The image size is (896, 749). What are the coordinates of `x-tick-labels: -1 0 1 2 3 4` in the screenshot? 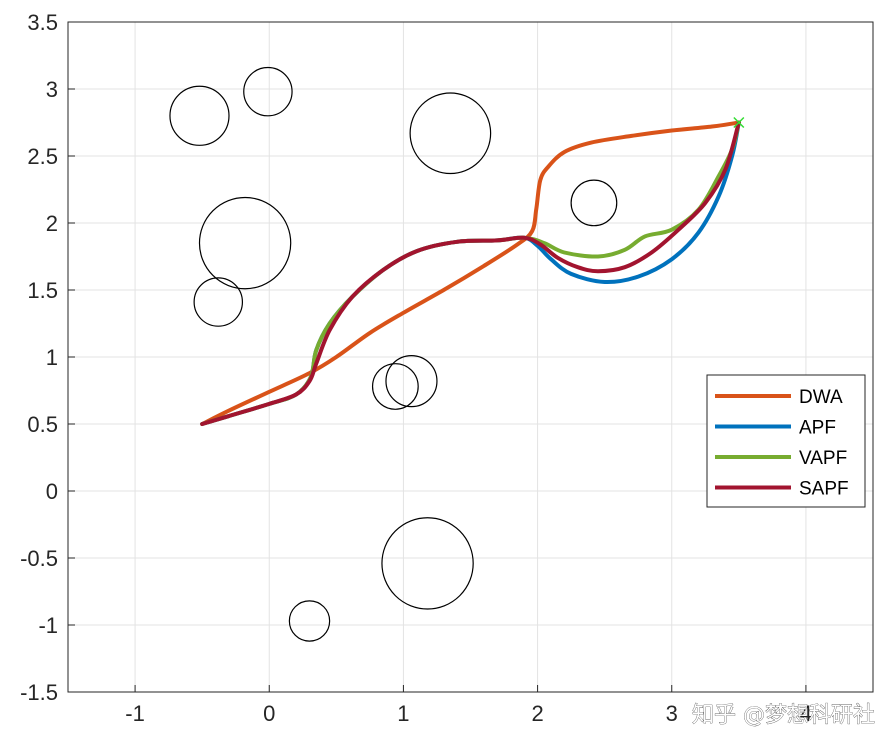 It's located at (468, 713).